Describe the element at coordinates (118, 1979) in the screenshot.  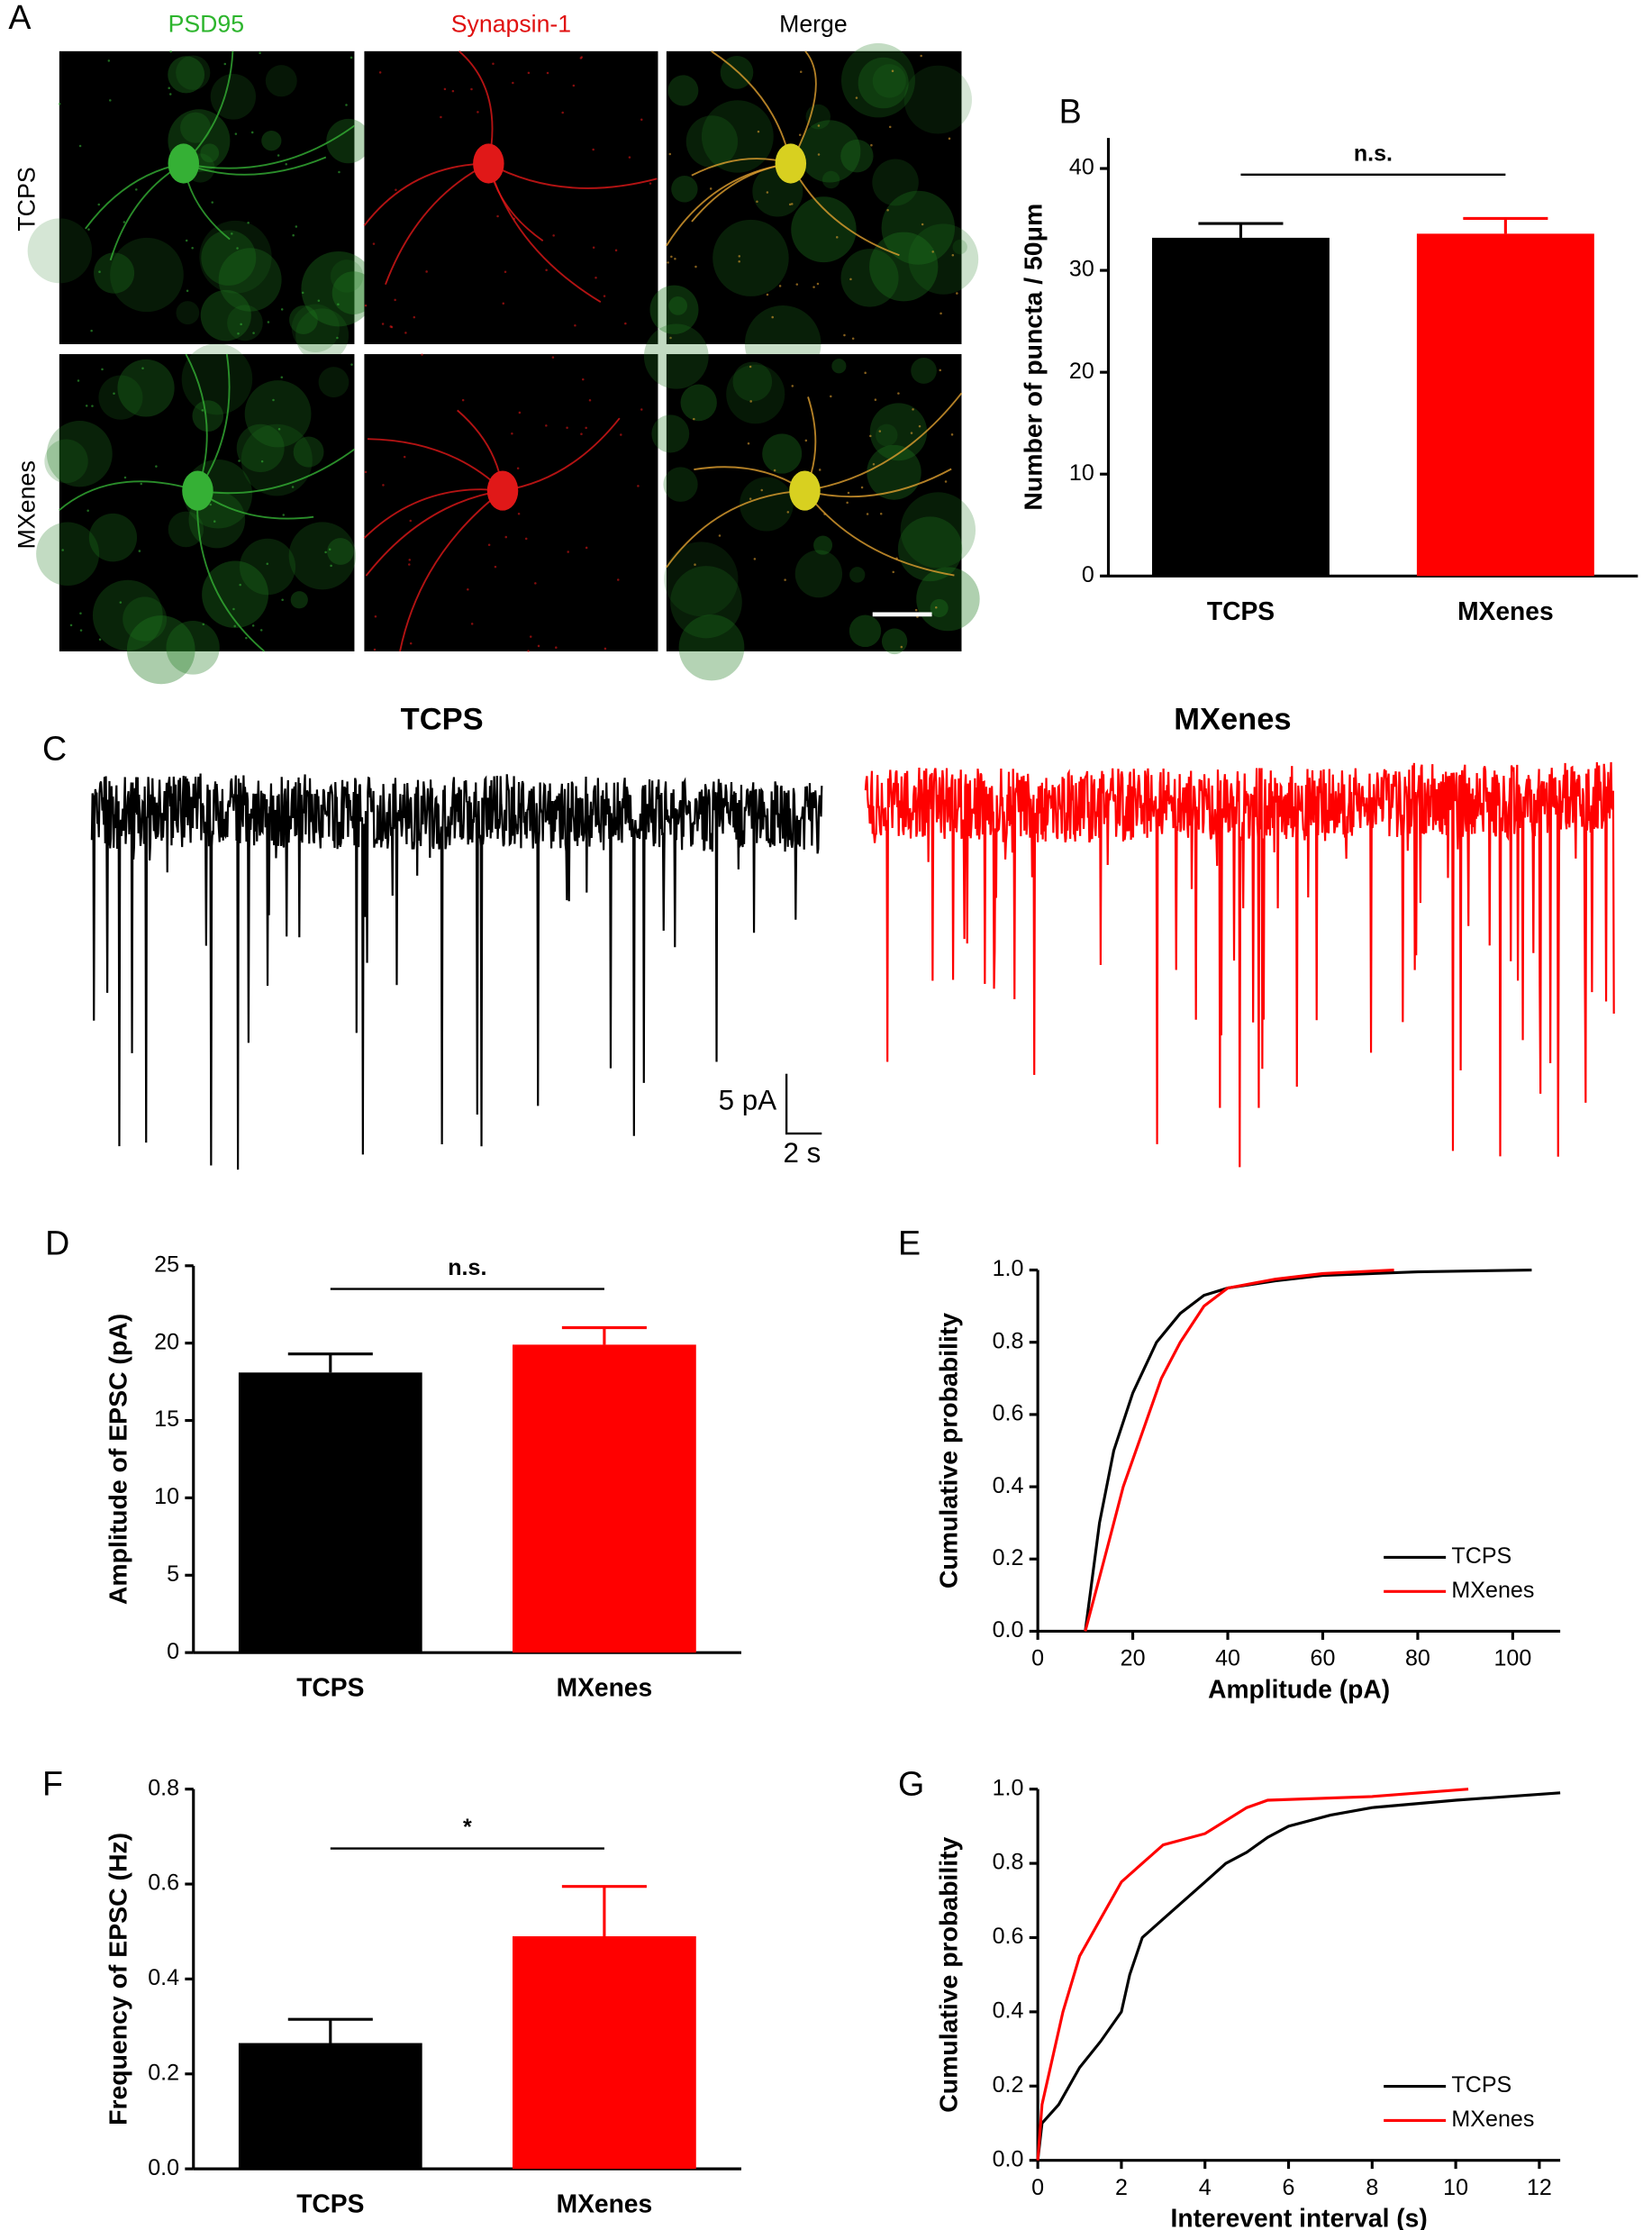
I see `y-axis-label: Frequency of EPSC (Hz)` at that location.